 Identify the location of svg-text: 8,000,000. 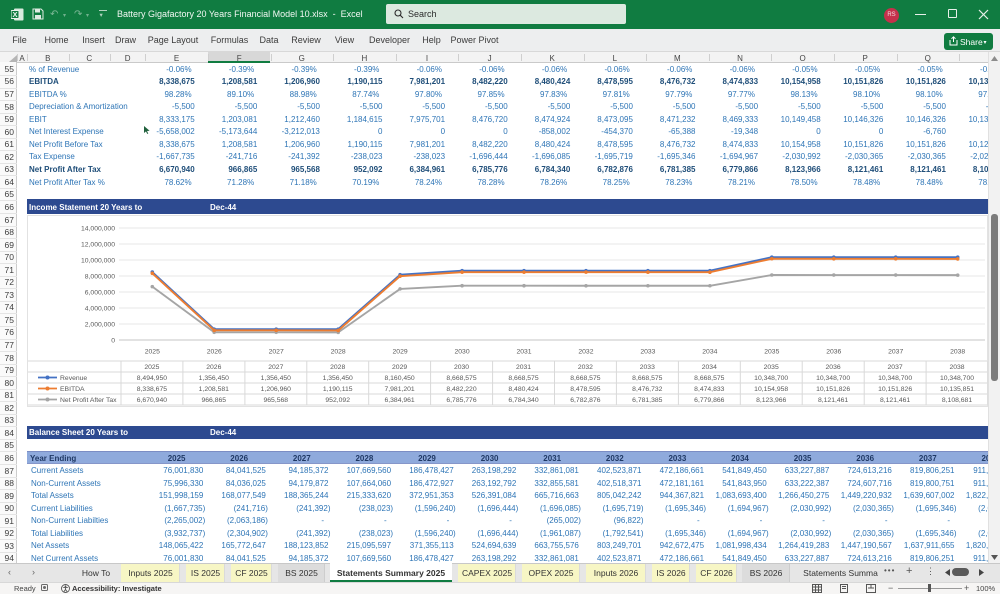
(100, 276).